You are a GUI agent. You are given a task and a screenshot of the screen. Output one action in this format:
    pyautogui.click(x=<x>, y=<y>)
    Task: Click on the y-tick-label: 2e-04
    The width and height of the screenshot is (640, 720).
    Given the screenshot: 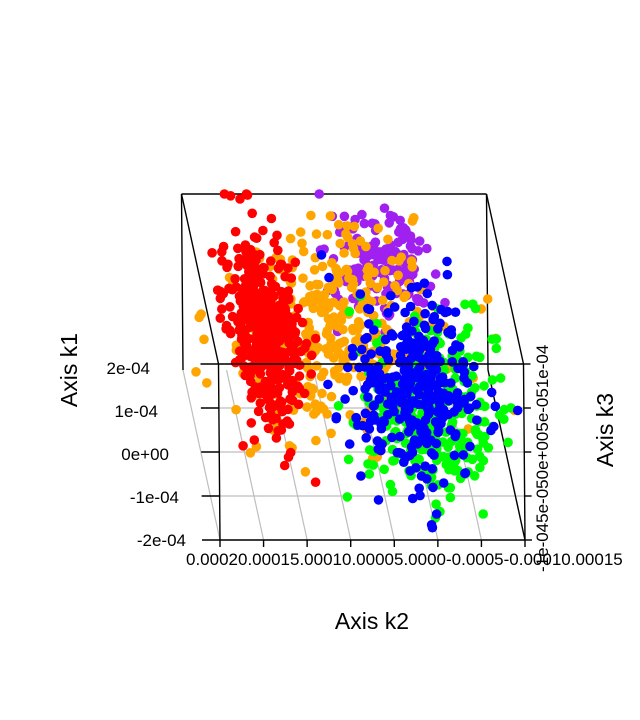 What is the action you would take?
    pyautogui.click(x=128, y=368)
    